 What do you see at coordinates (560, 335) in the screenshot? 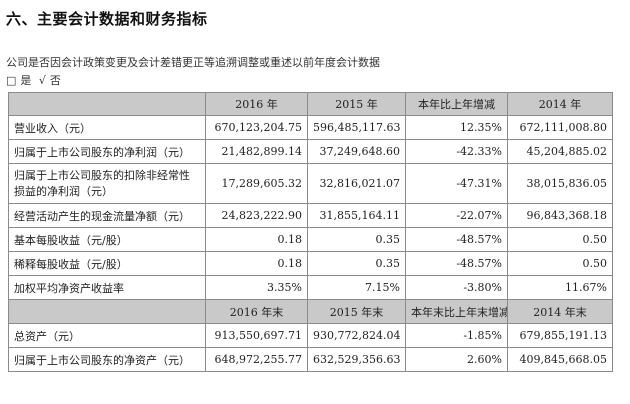
I see `value-cell: 679,855,191.13` at bounding box center [560, 335].